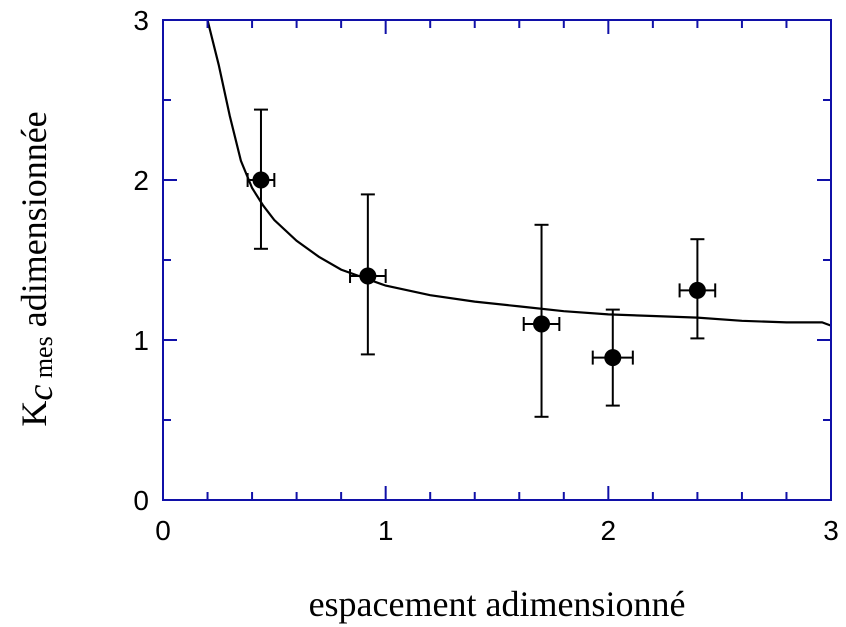  What do you see at coordinates (141, 180) in the screenshot?
I see `y-tick-label: 2` at bounding box center [141, 180].